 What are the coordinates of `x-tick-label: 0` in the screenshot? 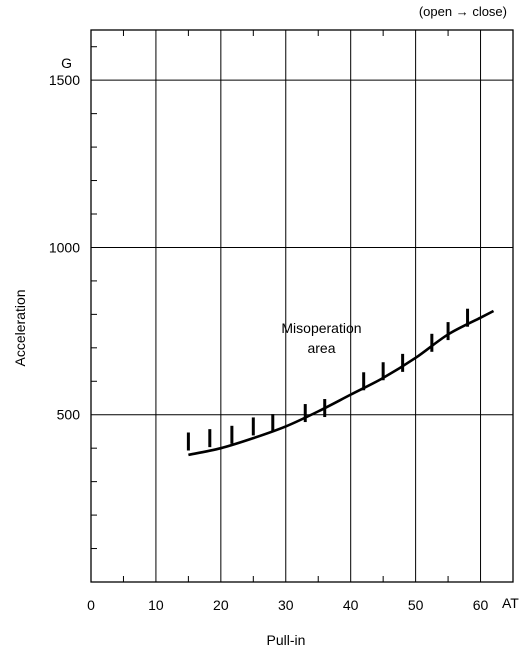 It's located at (91, 605).